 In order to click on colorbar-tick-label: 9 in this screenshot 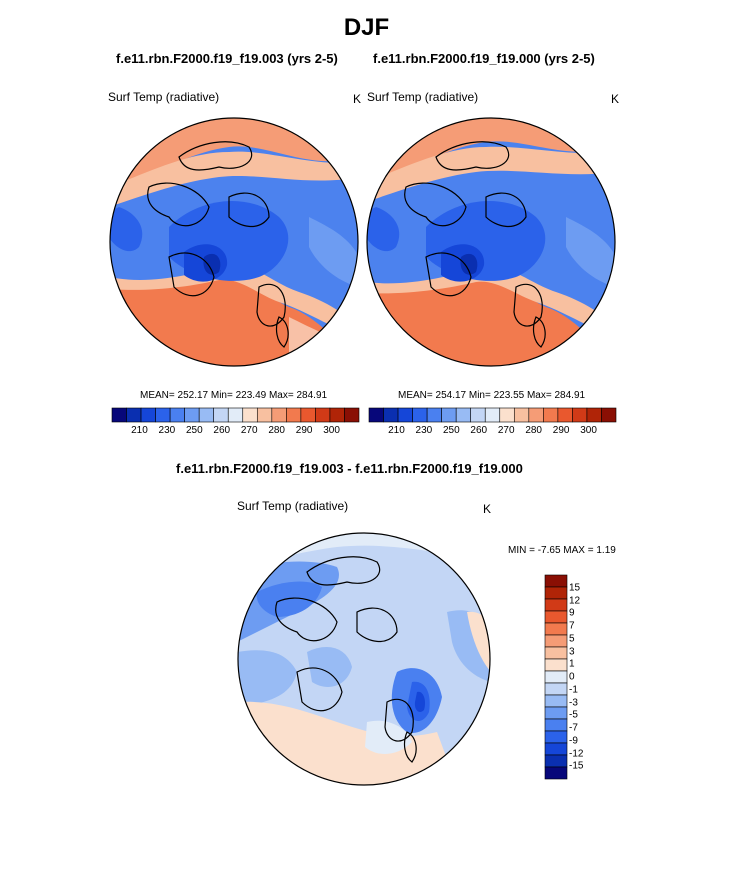, I will do `click(572, 613)`.